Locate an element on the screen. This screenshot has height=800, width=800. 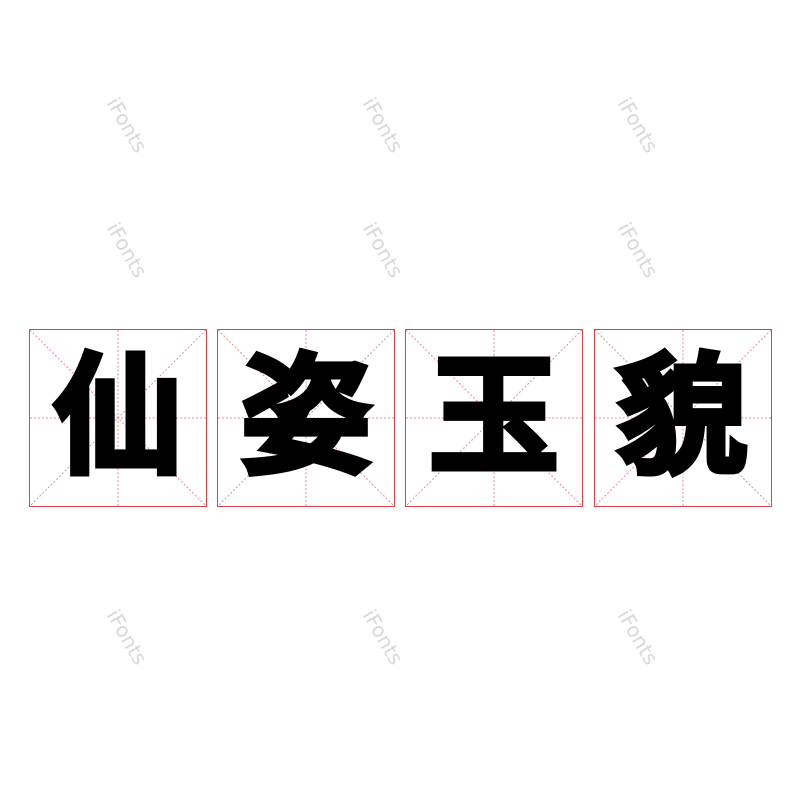
character: 仙 is located at coordinates (118, 417).